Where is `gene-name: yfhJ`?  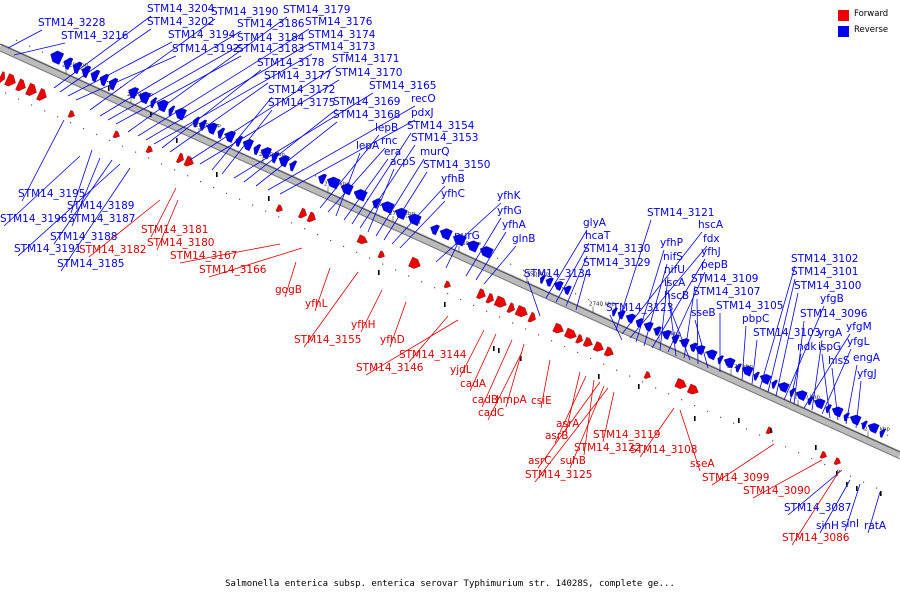
gene-name: yfhJ is located at coordinates (711, 252).